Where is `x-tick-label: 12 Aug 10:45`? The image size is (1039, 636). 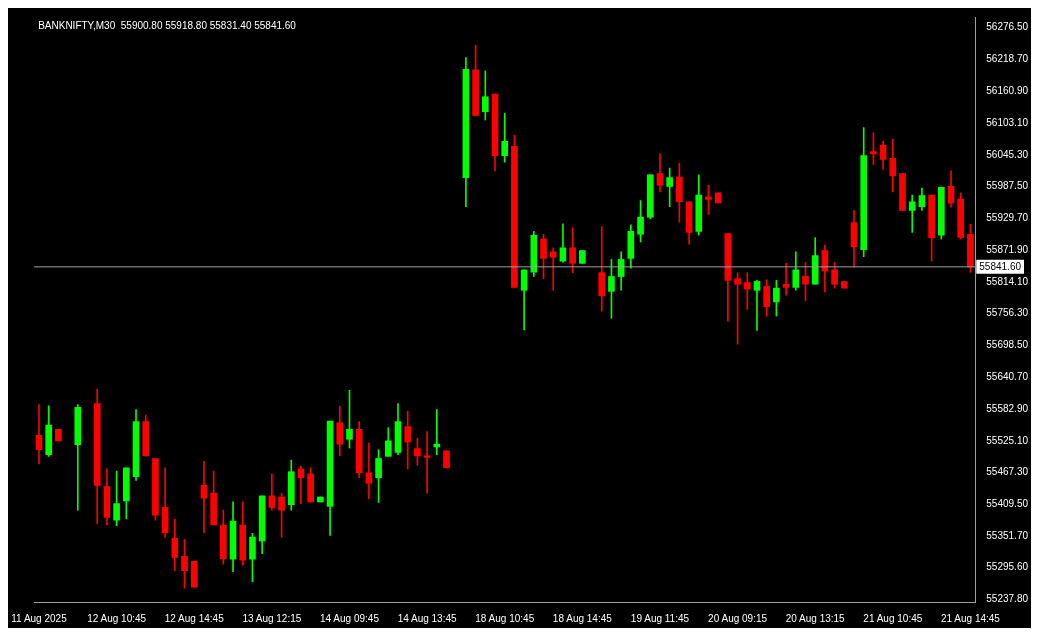
x-tick-label: 12 Aug 10:45 is located at coordinates (117, 618).